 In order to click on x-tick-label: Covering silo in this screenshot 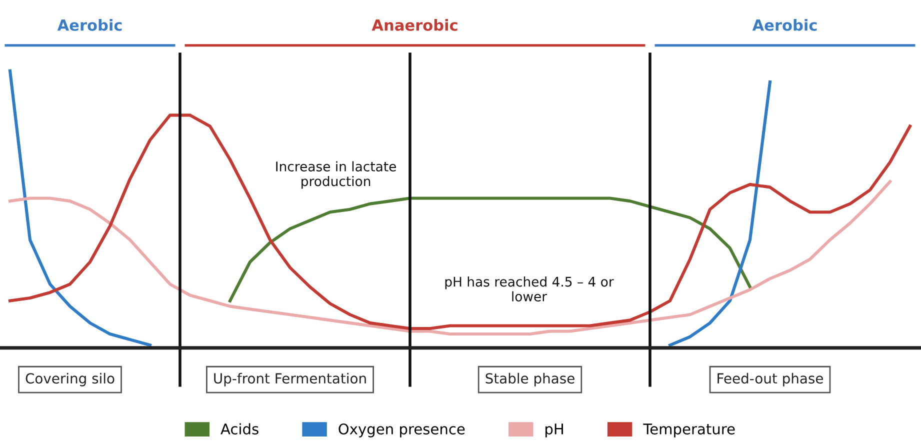, I will do `click(70, 379)`.